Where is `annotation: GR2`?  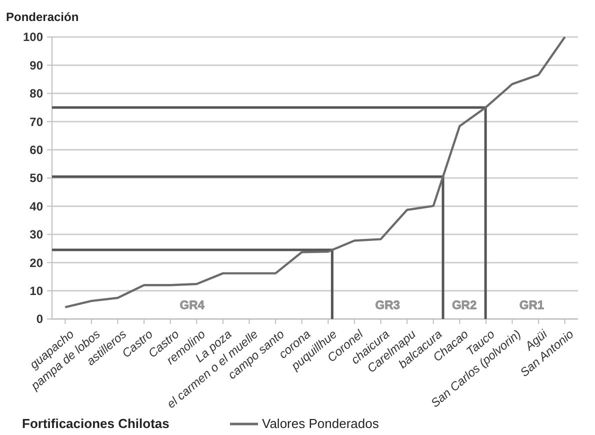
annotation: GR2 is located at coordinates (464, 305).